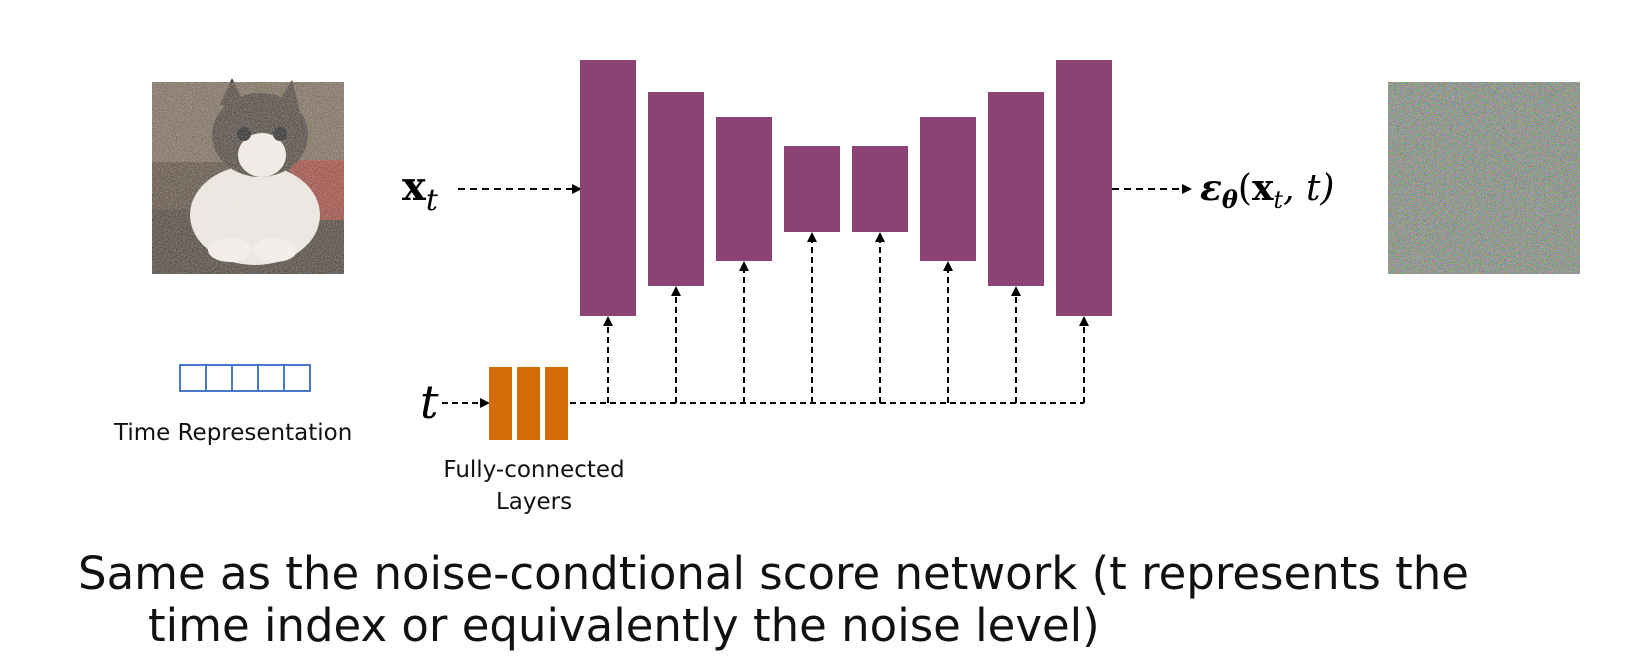 The height and width of the screenshot is (664, 1635). What do you see at coordinates (429, 402) in the screenshot?
I see `time-input-label: t` at bounding box center [429, 402].